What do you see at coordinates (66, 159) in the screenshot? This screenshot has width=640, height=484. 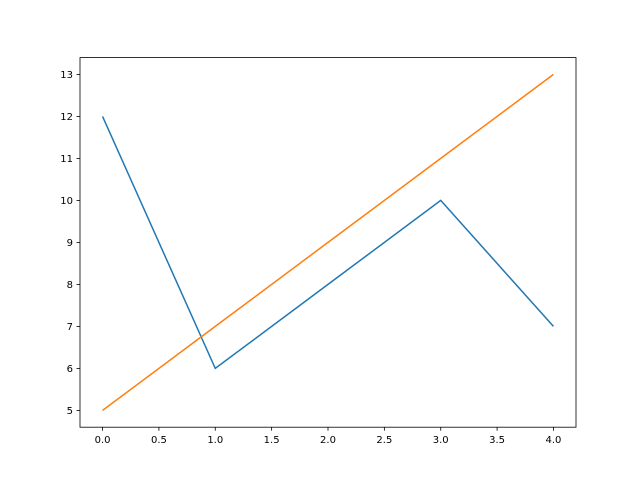 I see `y-tick-label: 11` at bounding box center [66, 159].